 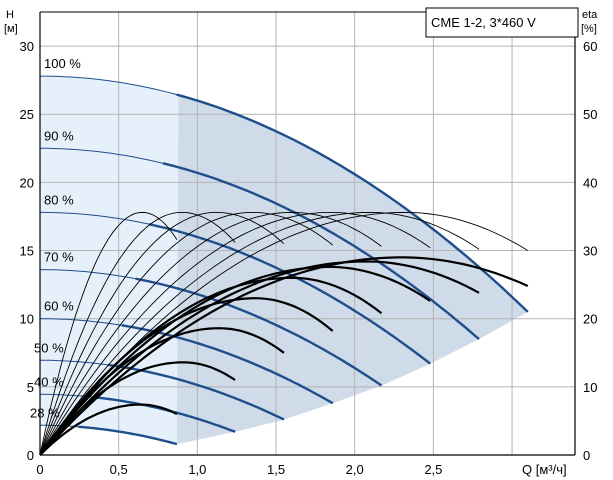 I want to click on x-axis-label: Q [м³/ч], so click(x=544, y=469).